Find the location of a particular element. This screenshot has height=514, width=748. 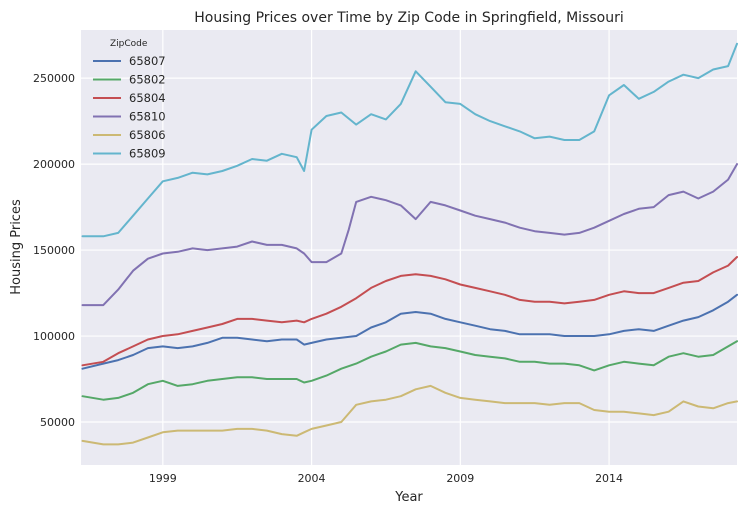

legend-item: 65810 is located at coordinates (129, 117).